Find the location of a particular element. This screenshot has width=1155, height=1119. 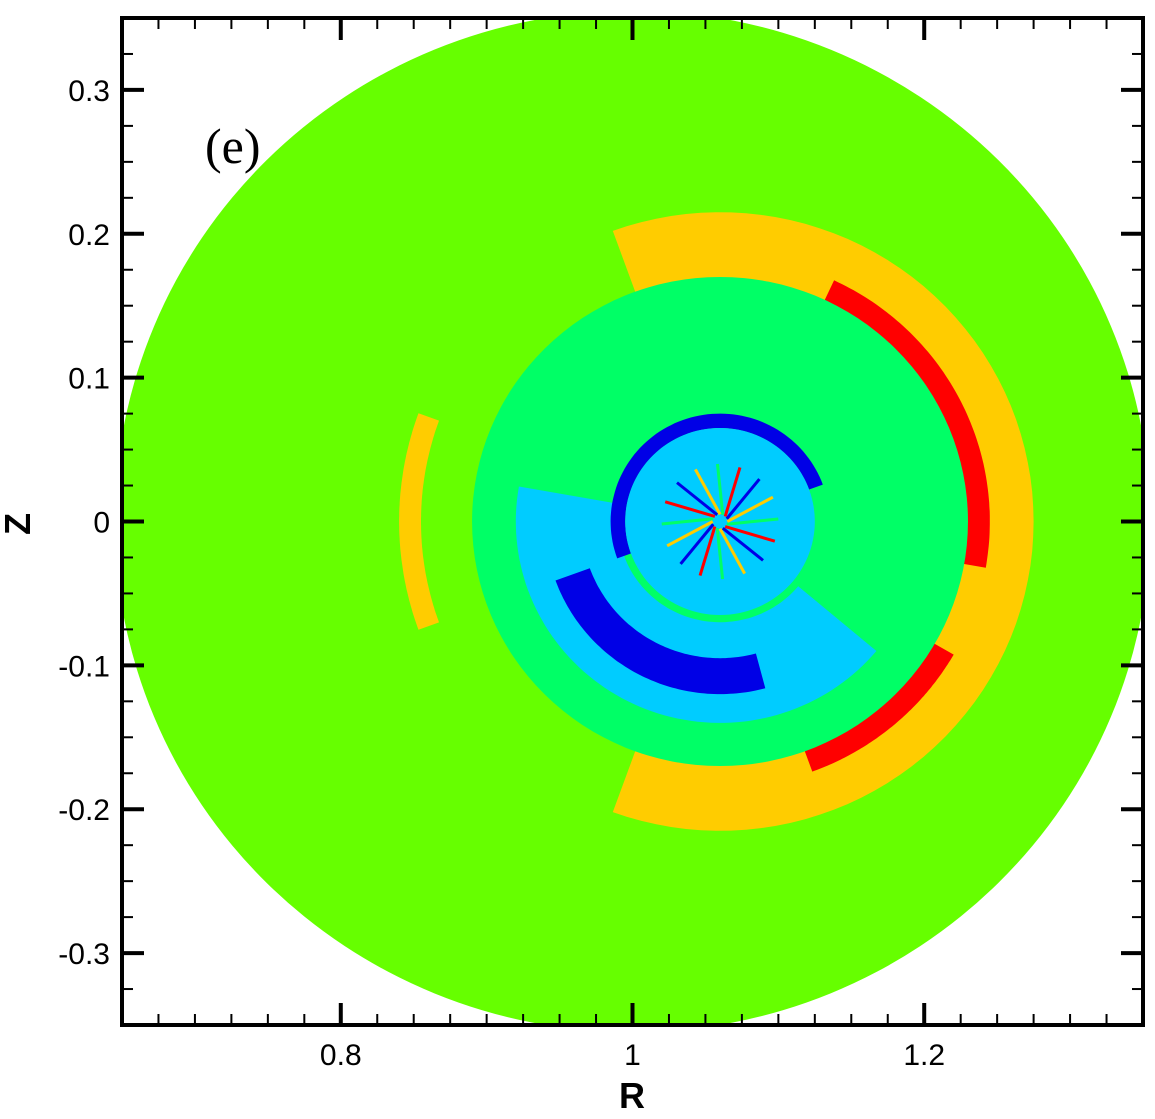

core-light-blue is located at coordinates (720, 521).